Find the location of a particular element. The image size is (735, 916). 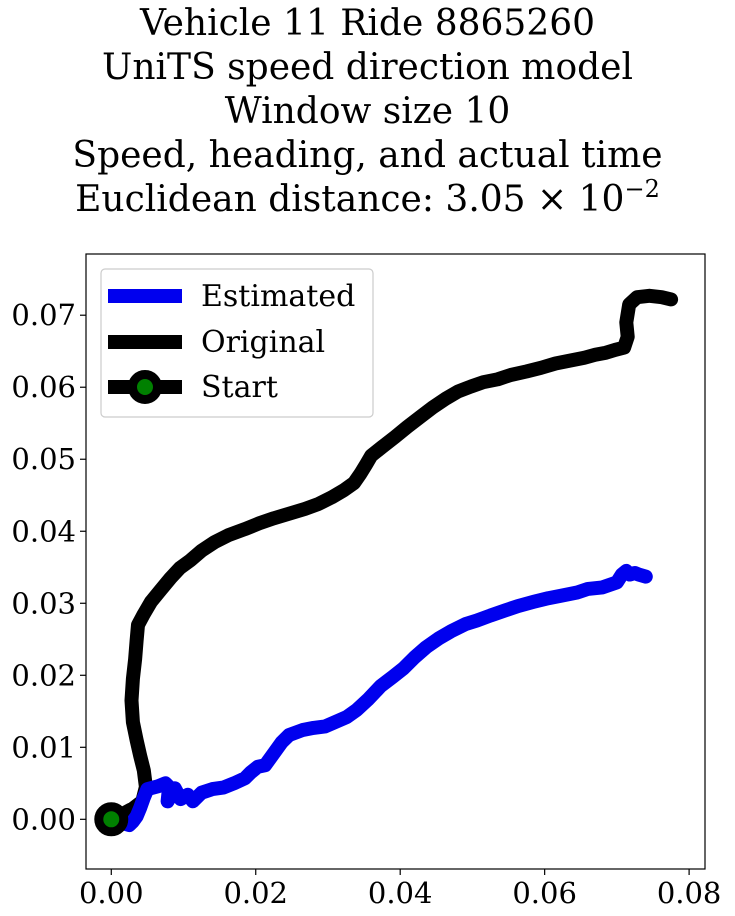

x-tick-label: 0.02 is located at coordinates (255, 893).